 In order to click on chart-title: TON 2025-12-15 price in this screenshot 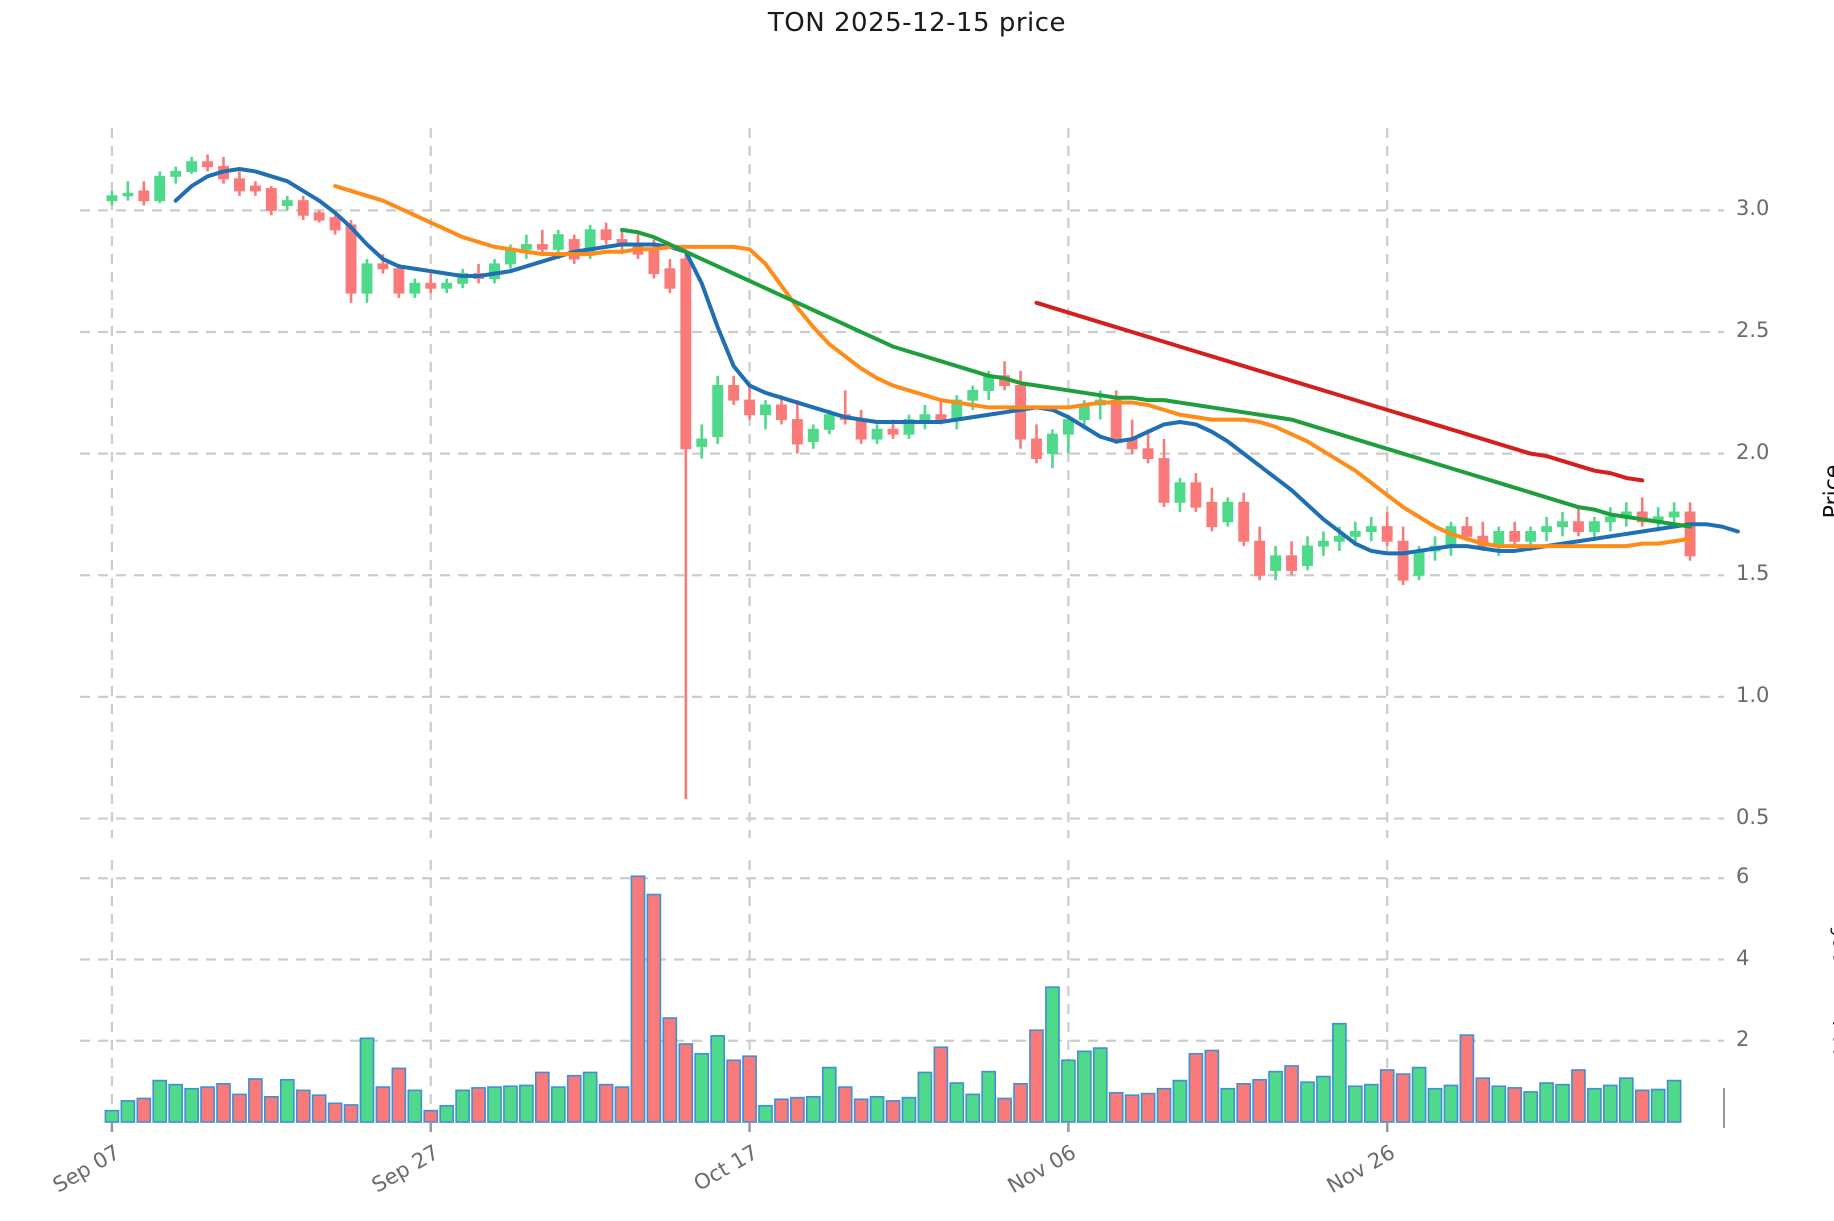, I will do `click(917, 23)`.